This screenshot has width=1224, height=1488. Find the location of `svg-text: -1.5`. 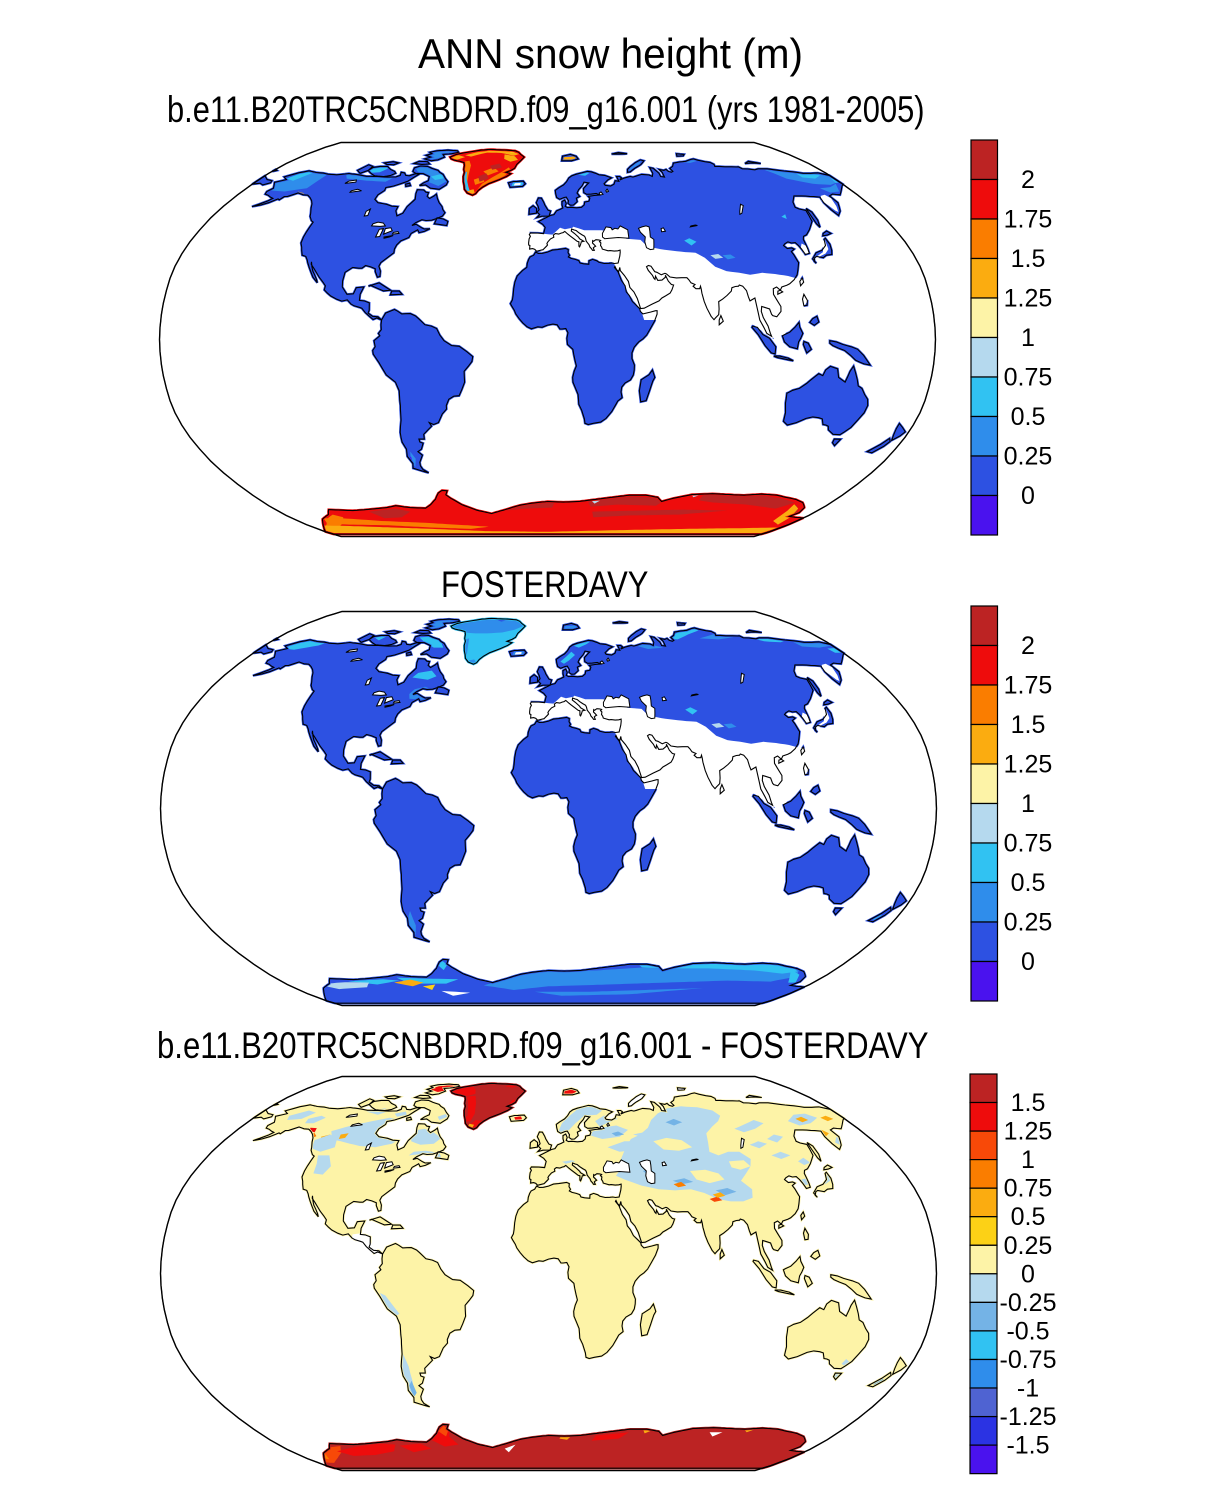

svg-text: -1.5 is located at coordinates (1027, 1446).